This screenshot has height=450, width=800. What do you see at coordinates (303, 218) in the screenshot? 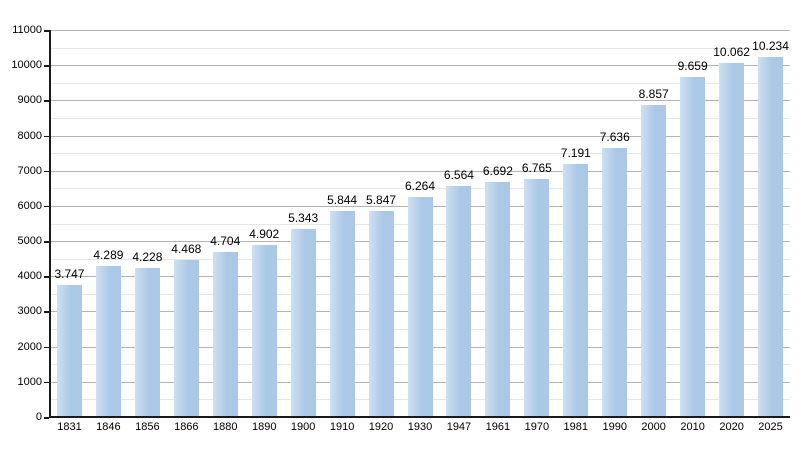
I see `bar-value-label: 5.343` at bounding box center [303, 218].